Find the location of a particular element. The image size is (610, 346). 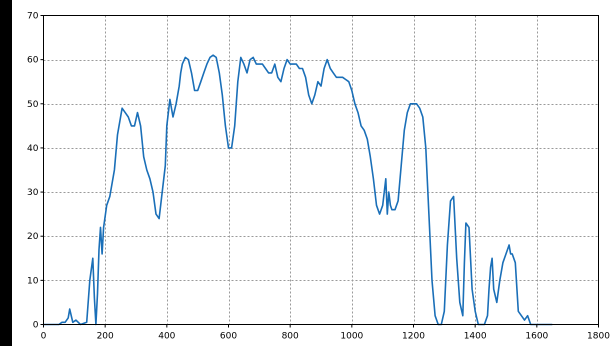

x-tick-label: 1800 is located at coordinates (598, 337).